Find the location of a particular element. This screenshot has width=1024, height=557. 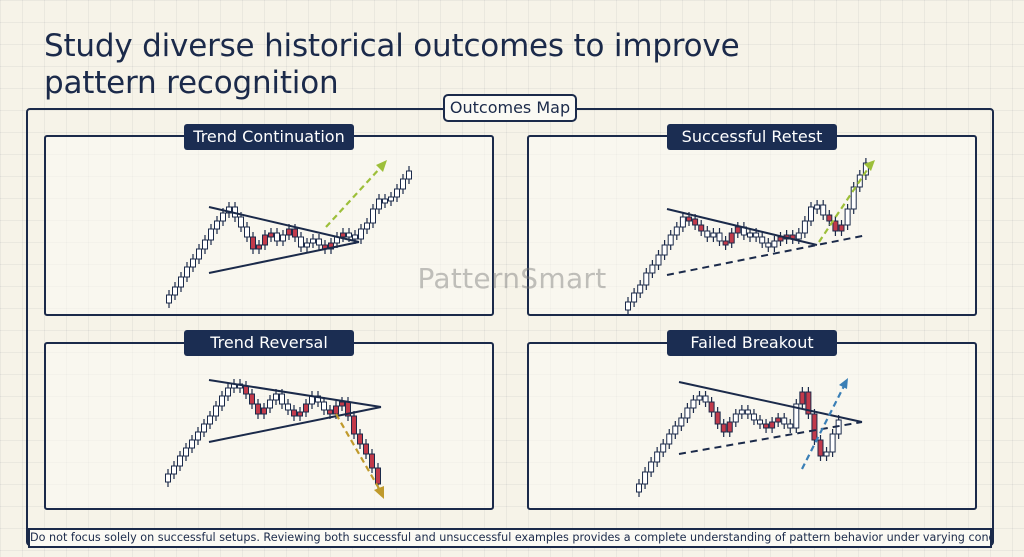

trend-reversal-chart is located at coordinates (274, 439).